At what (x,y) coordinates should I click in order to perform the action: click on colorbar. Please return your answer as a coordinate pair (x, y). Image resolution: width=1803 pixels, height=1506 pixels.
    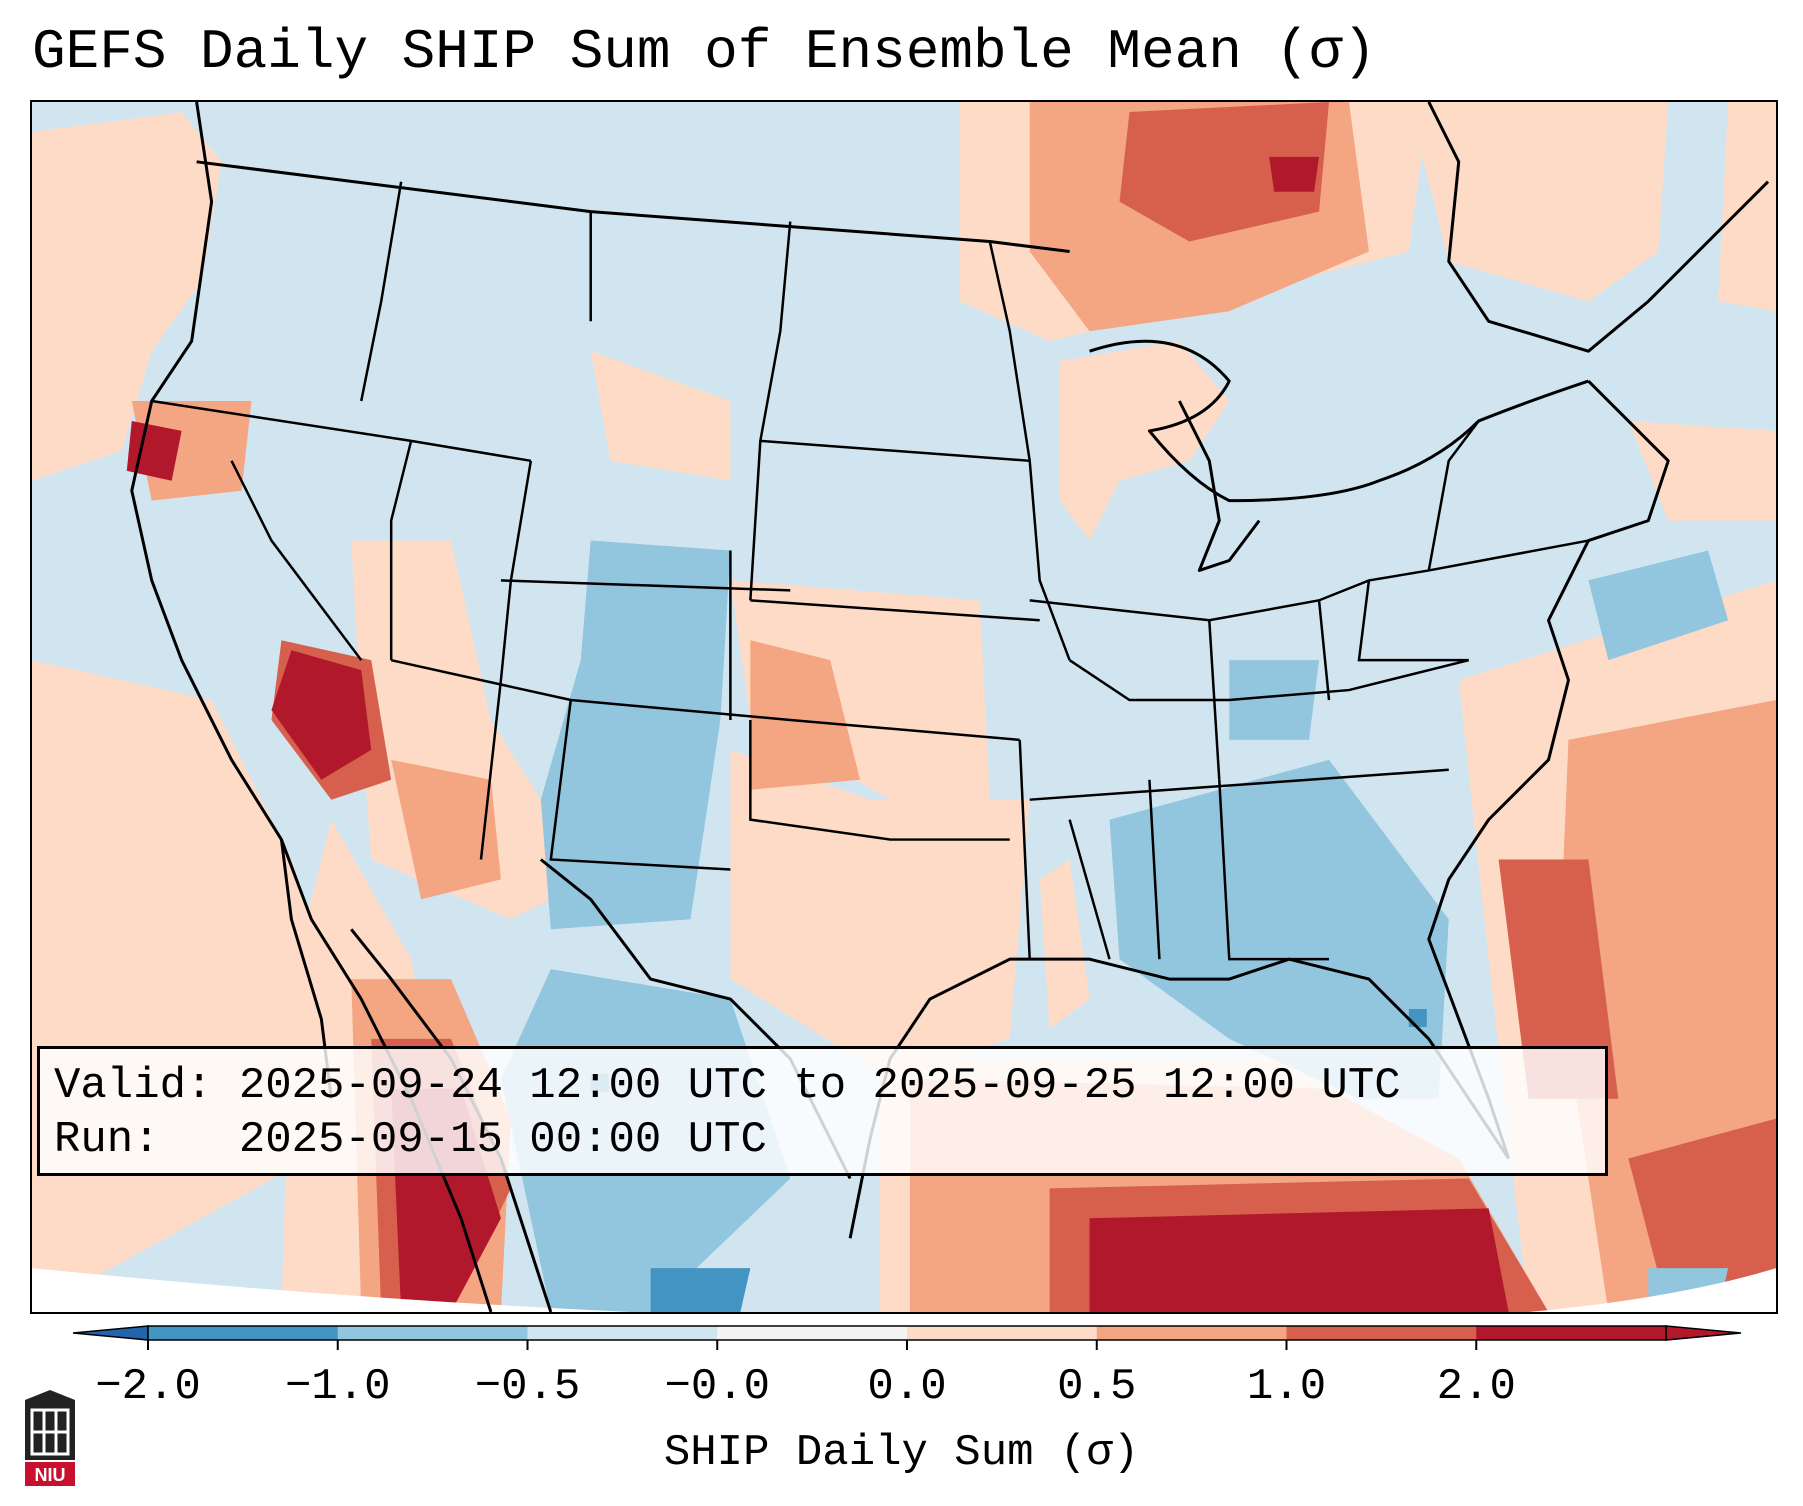
    Looking at the image, I should click on (907, 1337).